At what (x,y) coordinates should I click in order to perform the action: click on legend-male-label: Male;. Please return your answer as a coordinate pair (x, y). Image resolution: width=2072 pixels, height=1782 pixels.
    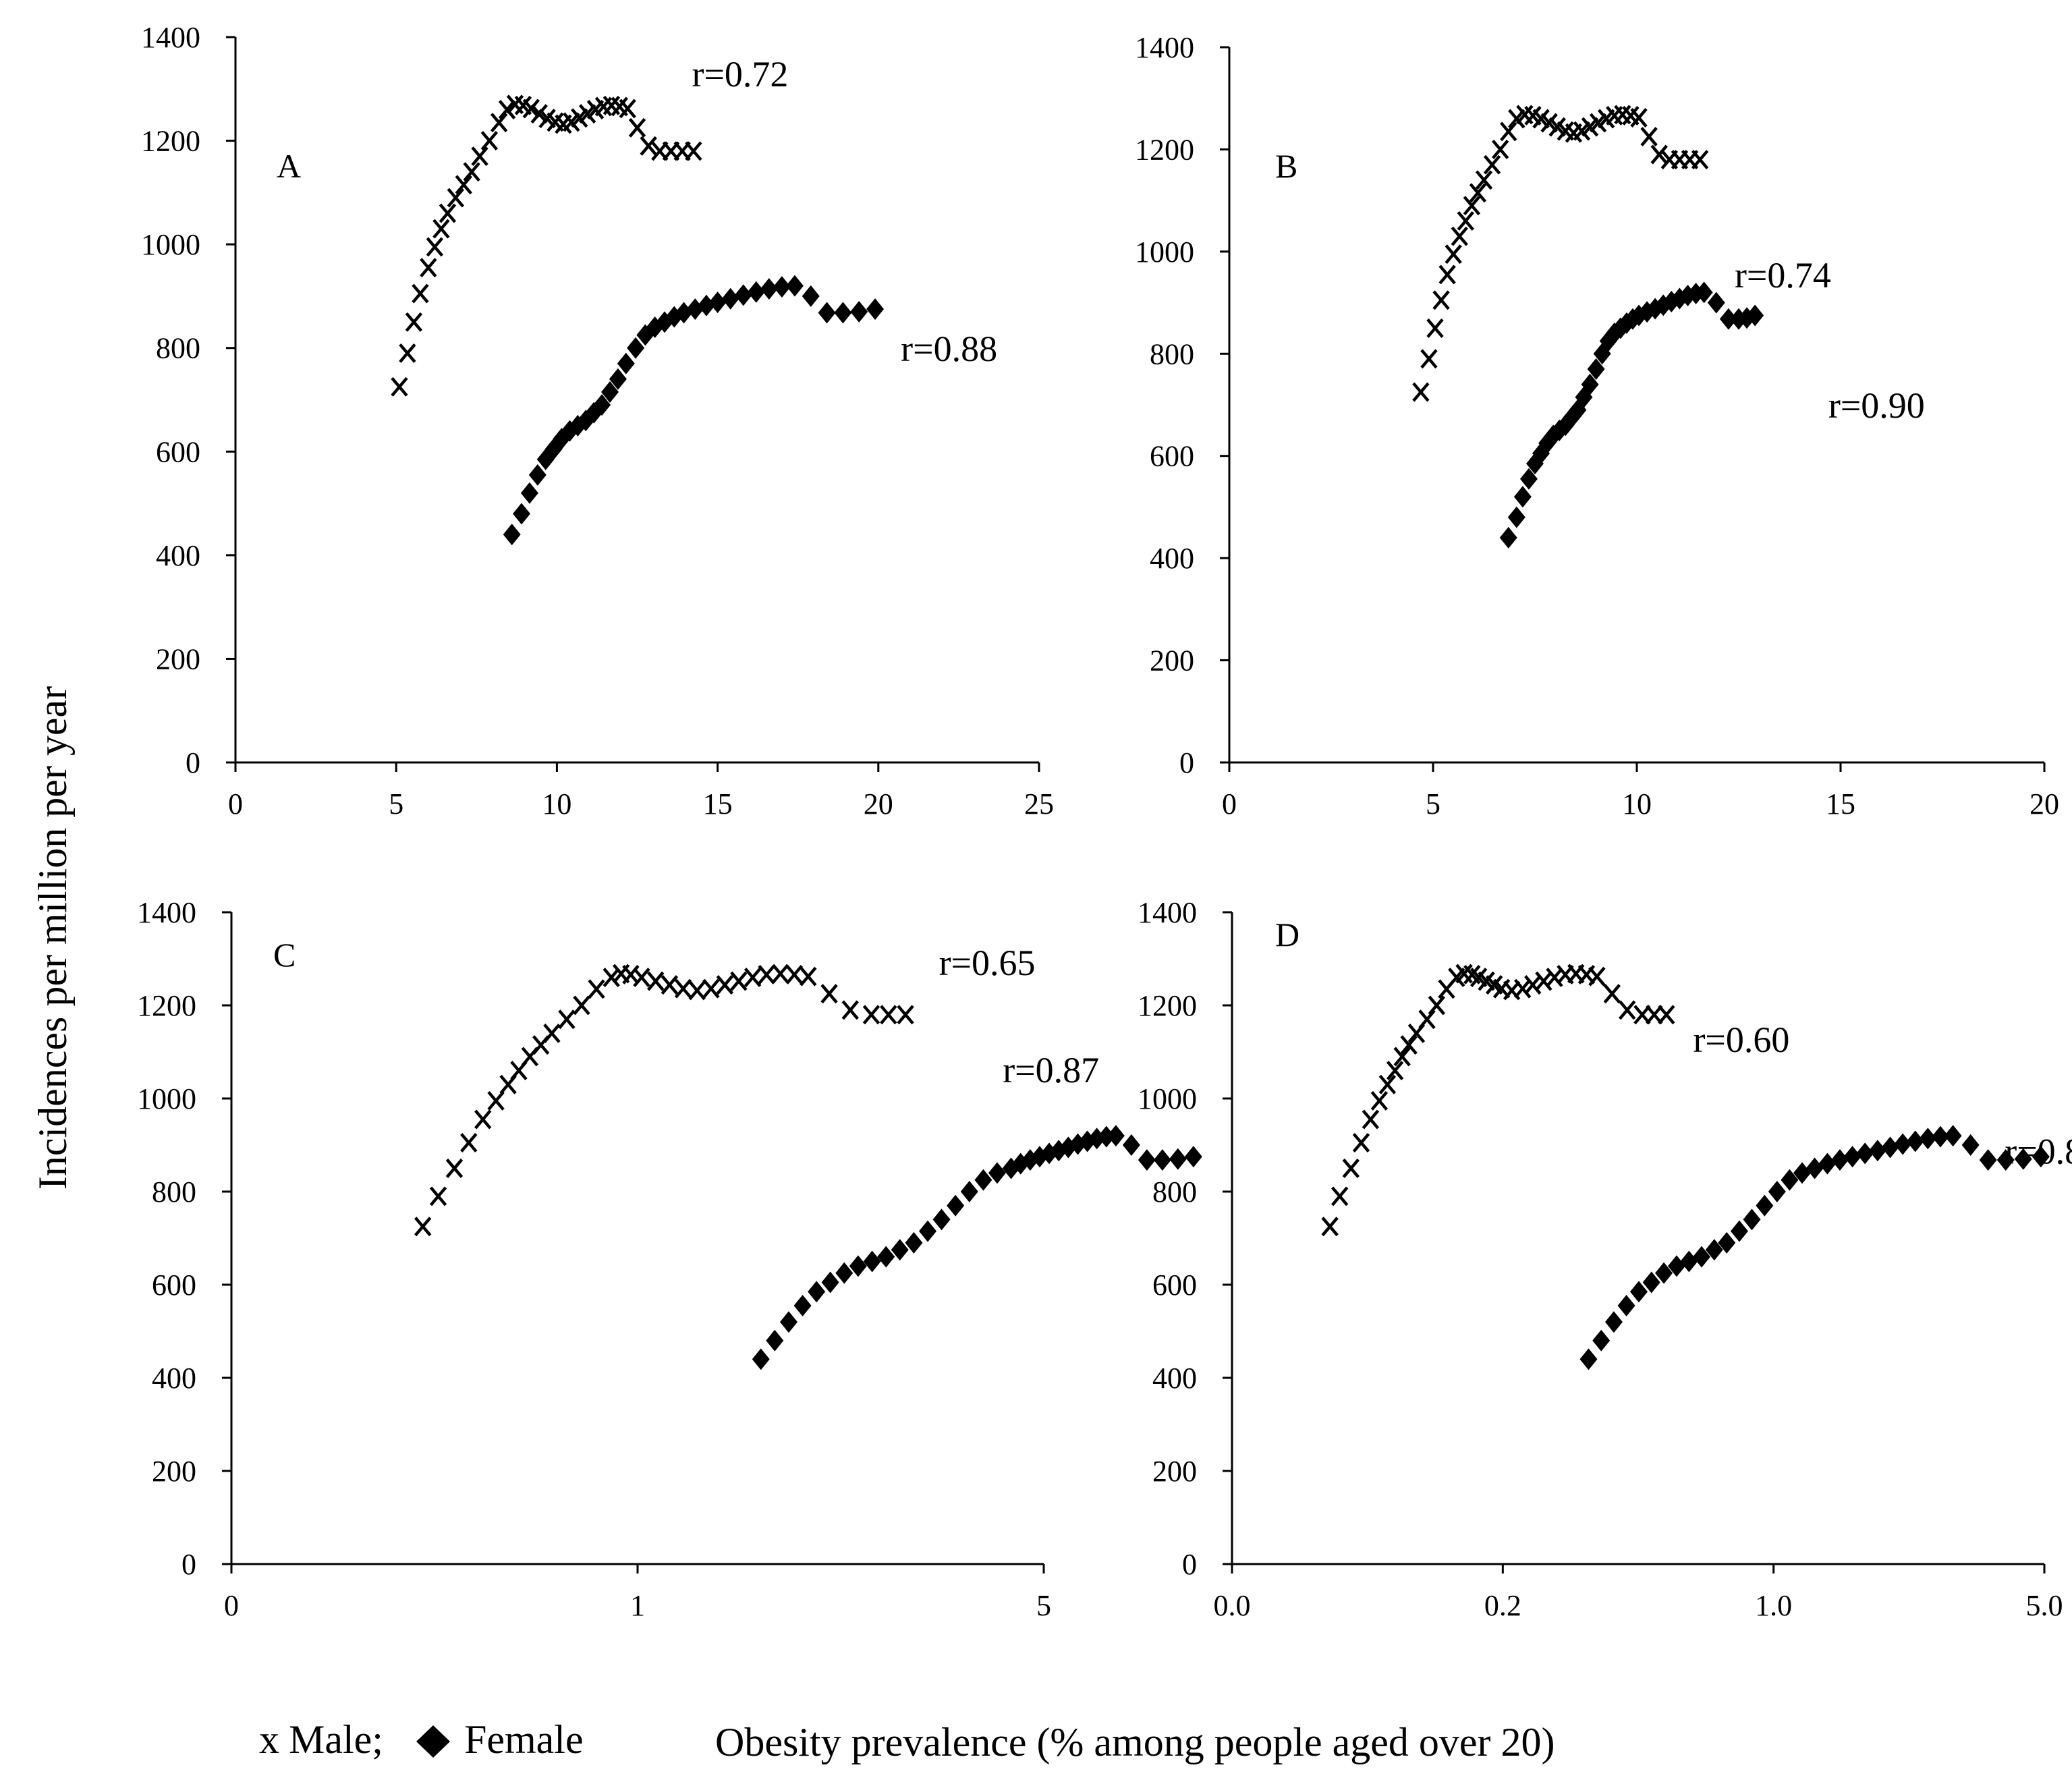
    Looking at the image, I should click on (336, 1739).